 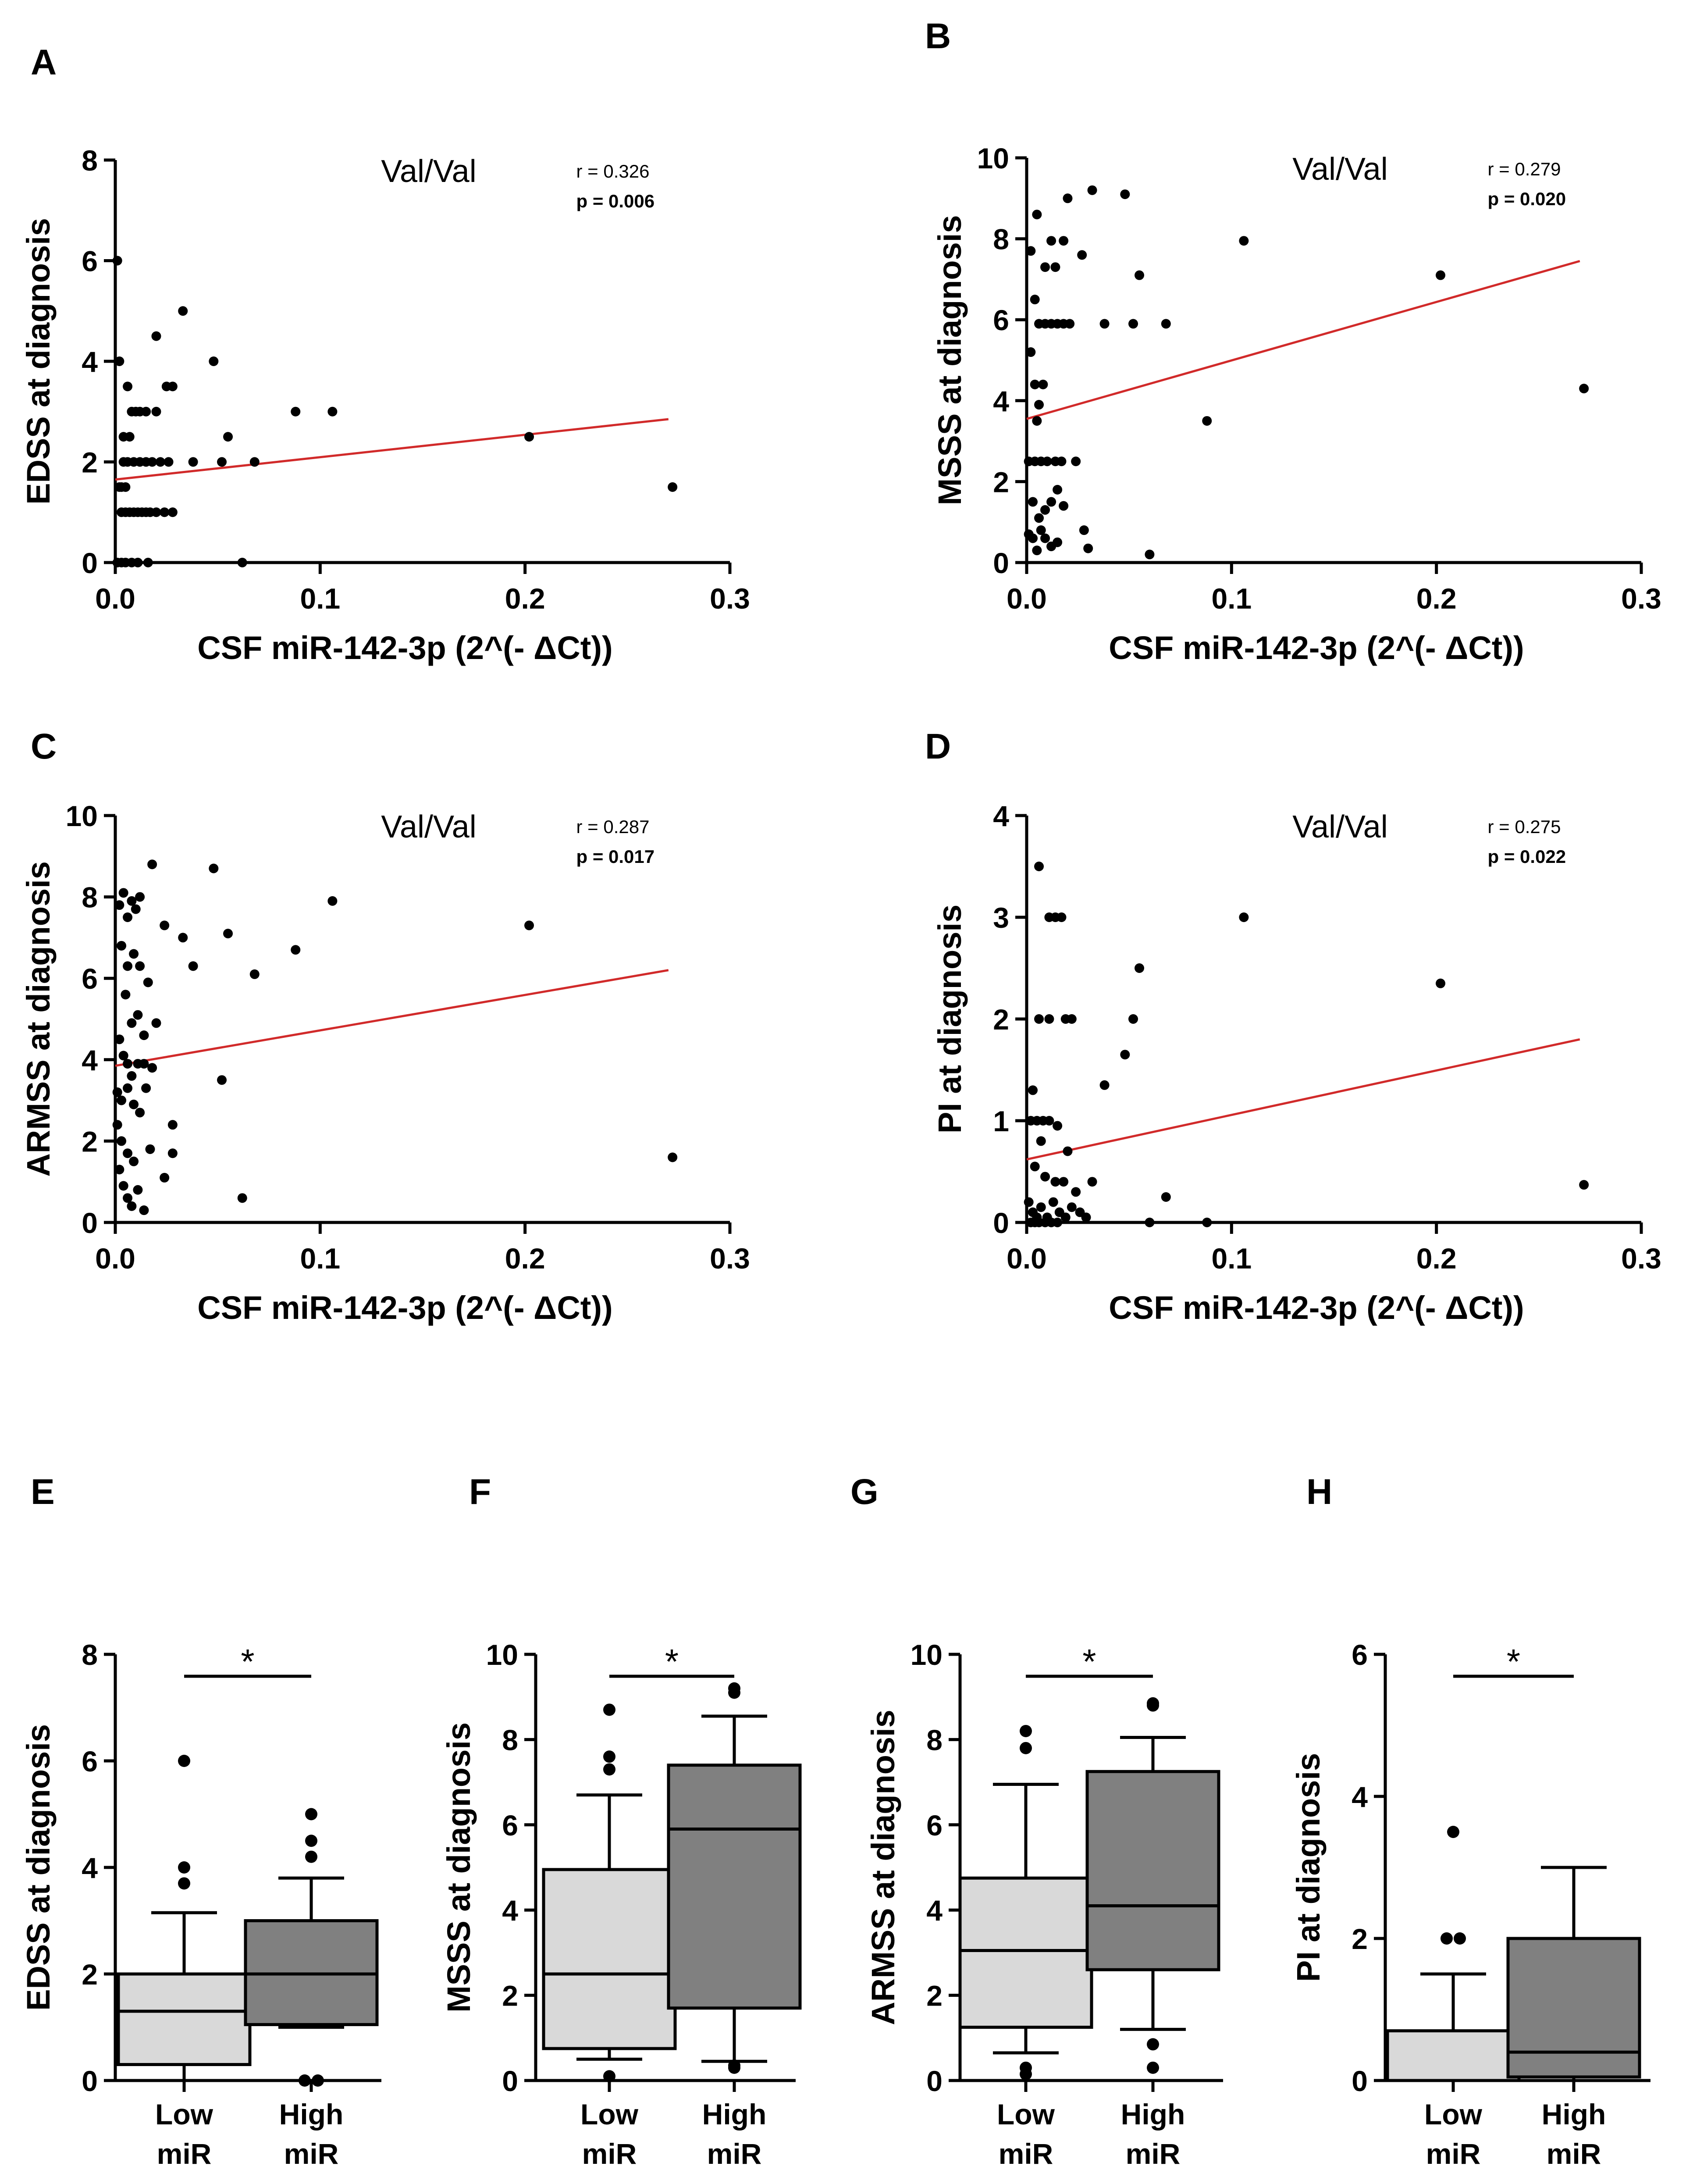 What do you see at coordinates (613, 171) in the screenshot?
I see `r-value: r = 0.326` at bounding box center [613, 171].